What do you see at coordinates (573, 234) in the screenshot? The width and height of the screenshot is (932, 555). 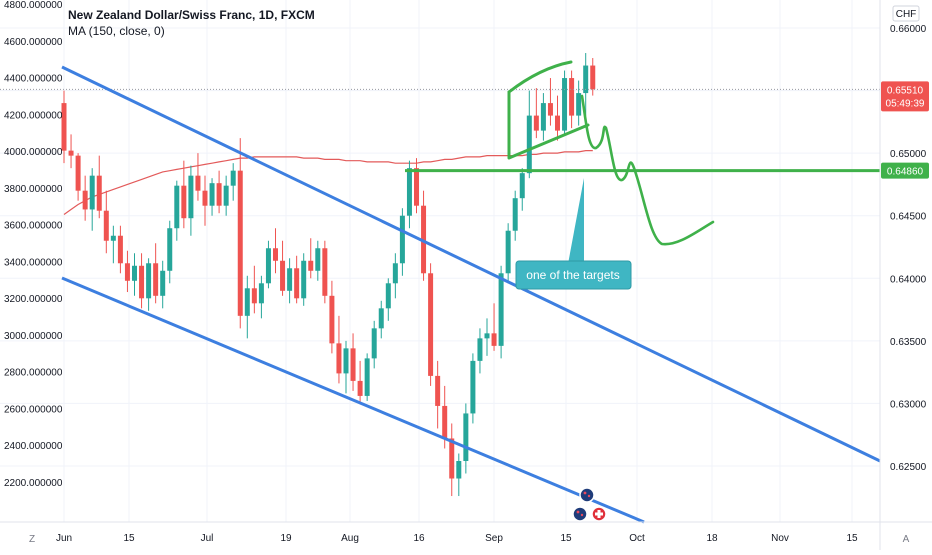 I see `target-callout: one of the targets` at bounding box center [573, 234].